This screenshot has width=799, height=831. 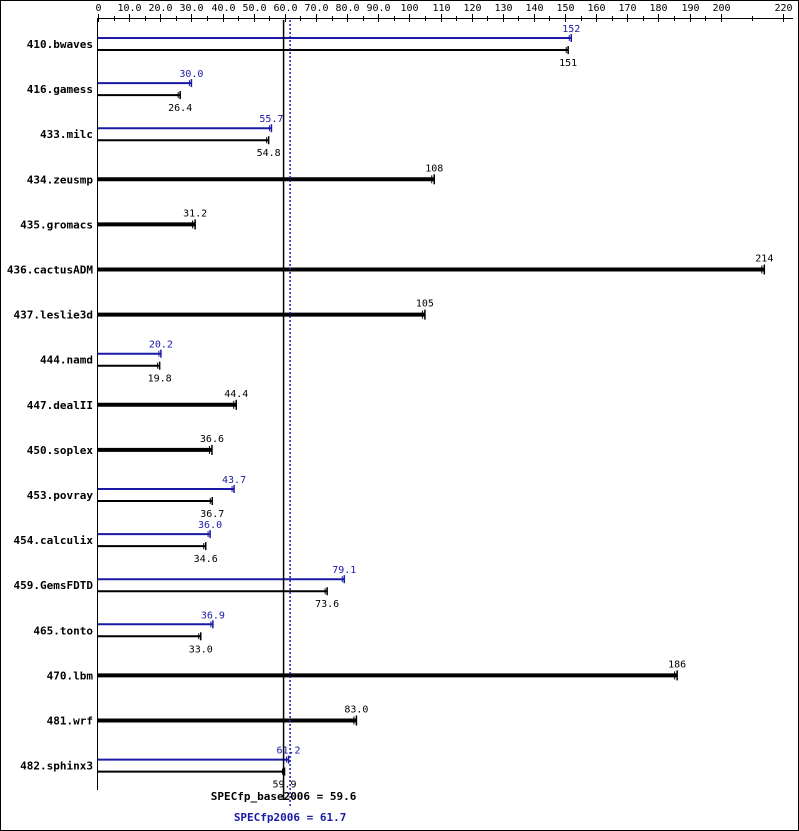 What do you see at coordinates (53, 315) in the screenshot?
I see `benchmark-label: 437.leslie3d` at bounding box center [53, 315].